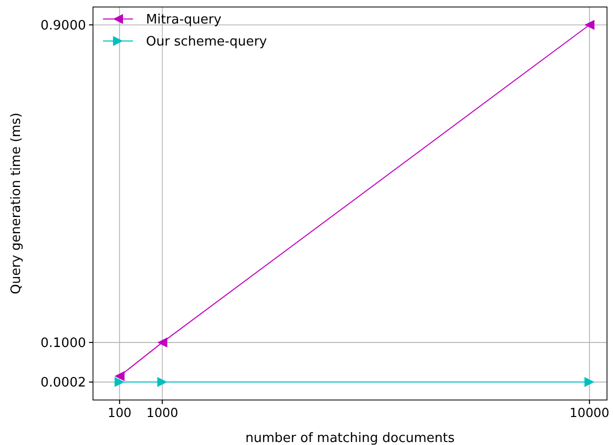  Describe the element at coordinates (184, 20) in the screenshot. I see `legend-label: Mitra-query` at that location.